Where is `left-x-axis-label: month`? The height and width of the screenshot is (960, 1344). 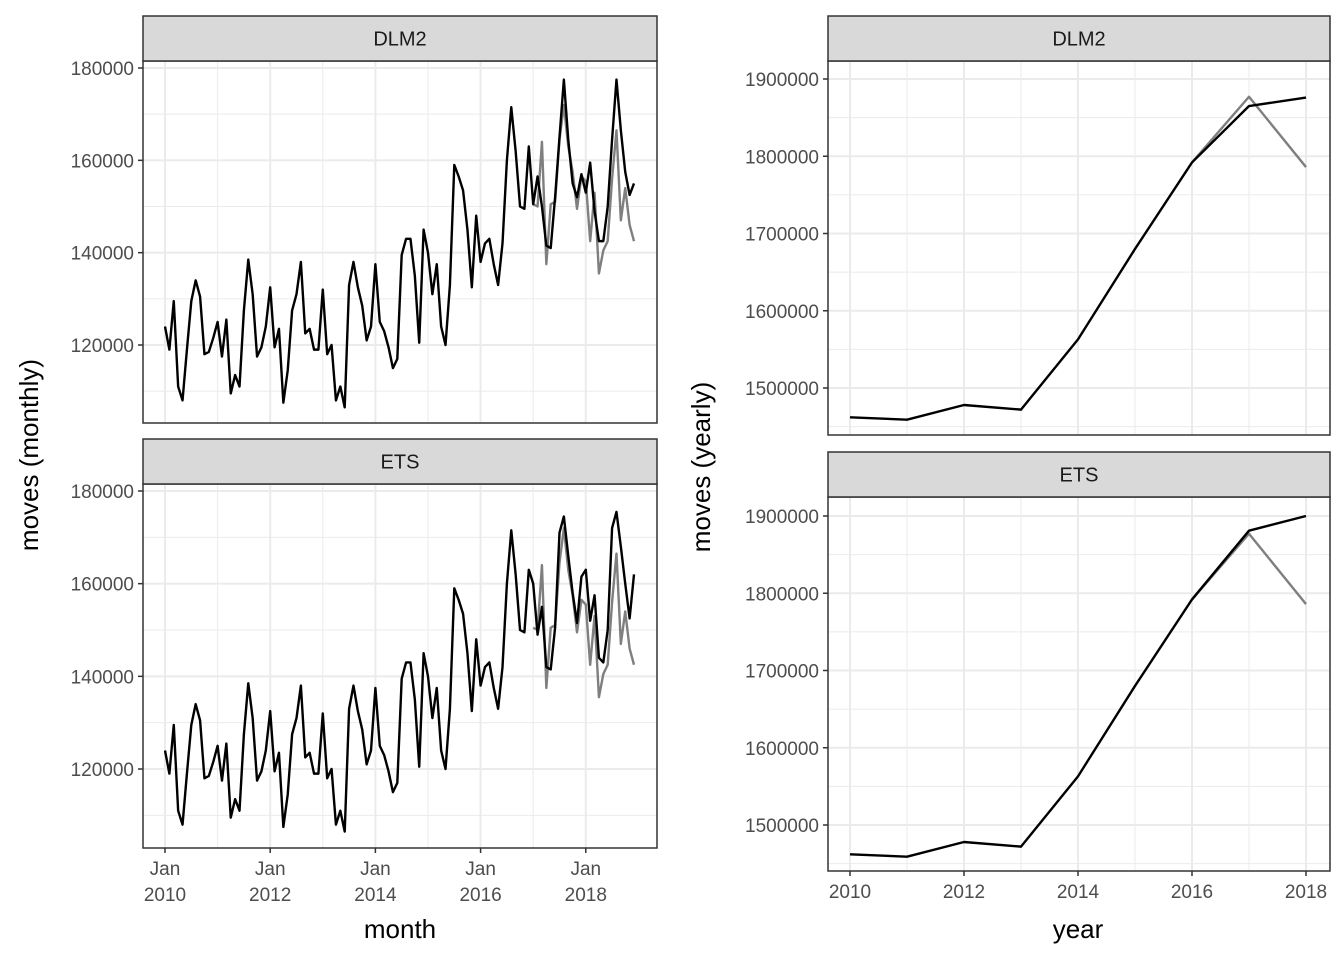
left-x-axis-label: month is located at coordinates (400, 929).